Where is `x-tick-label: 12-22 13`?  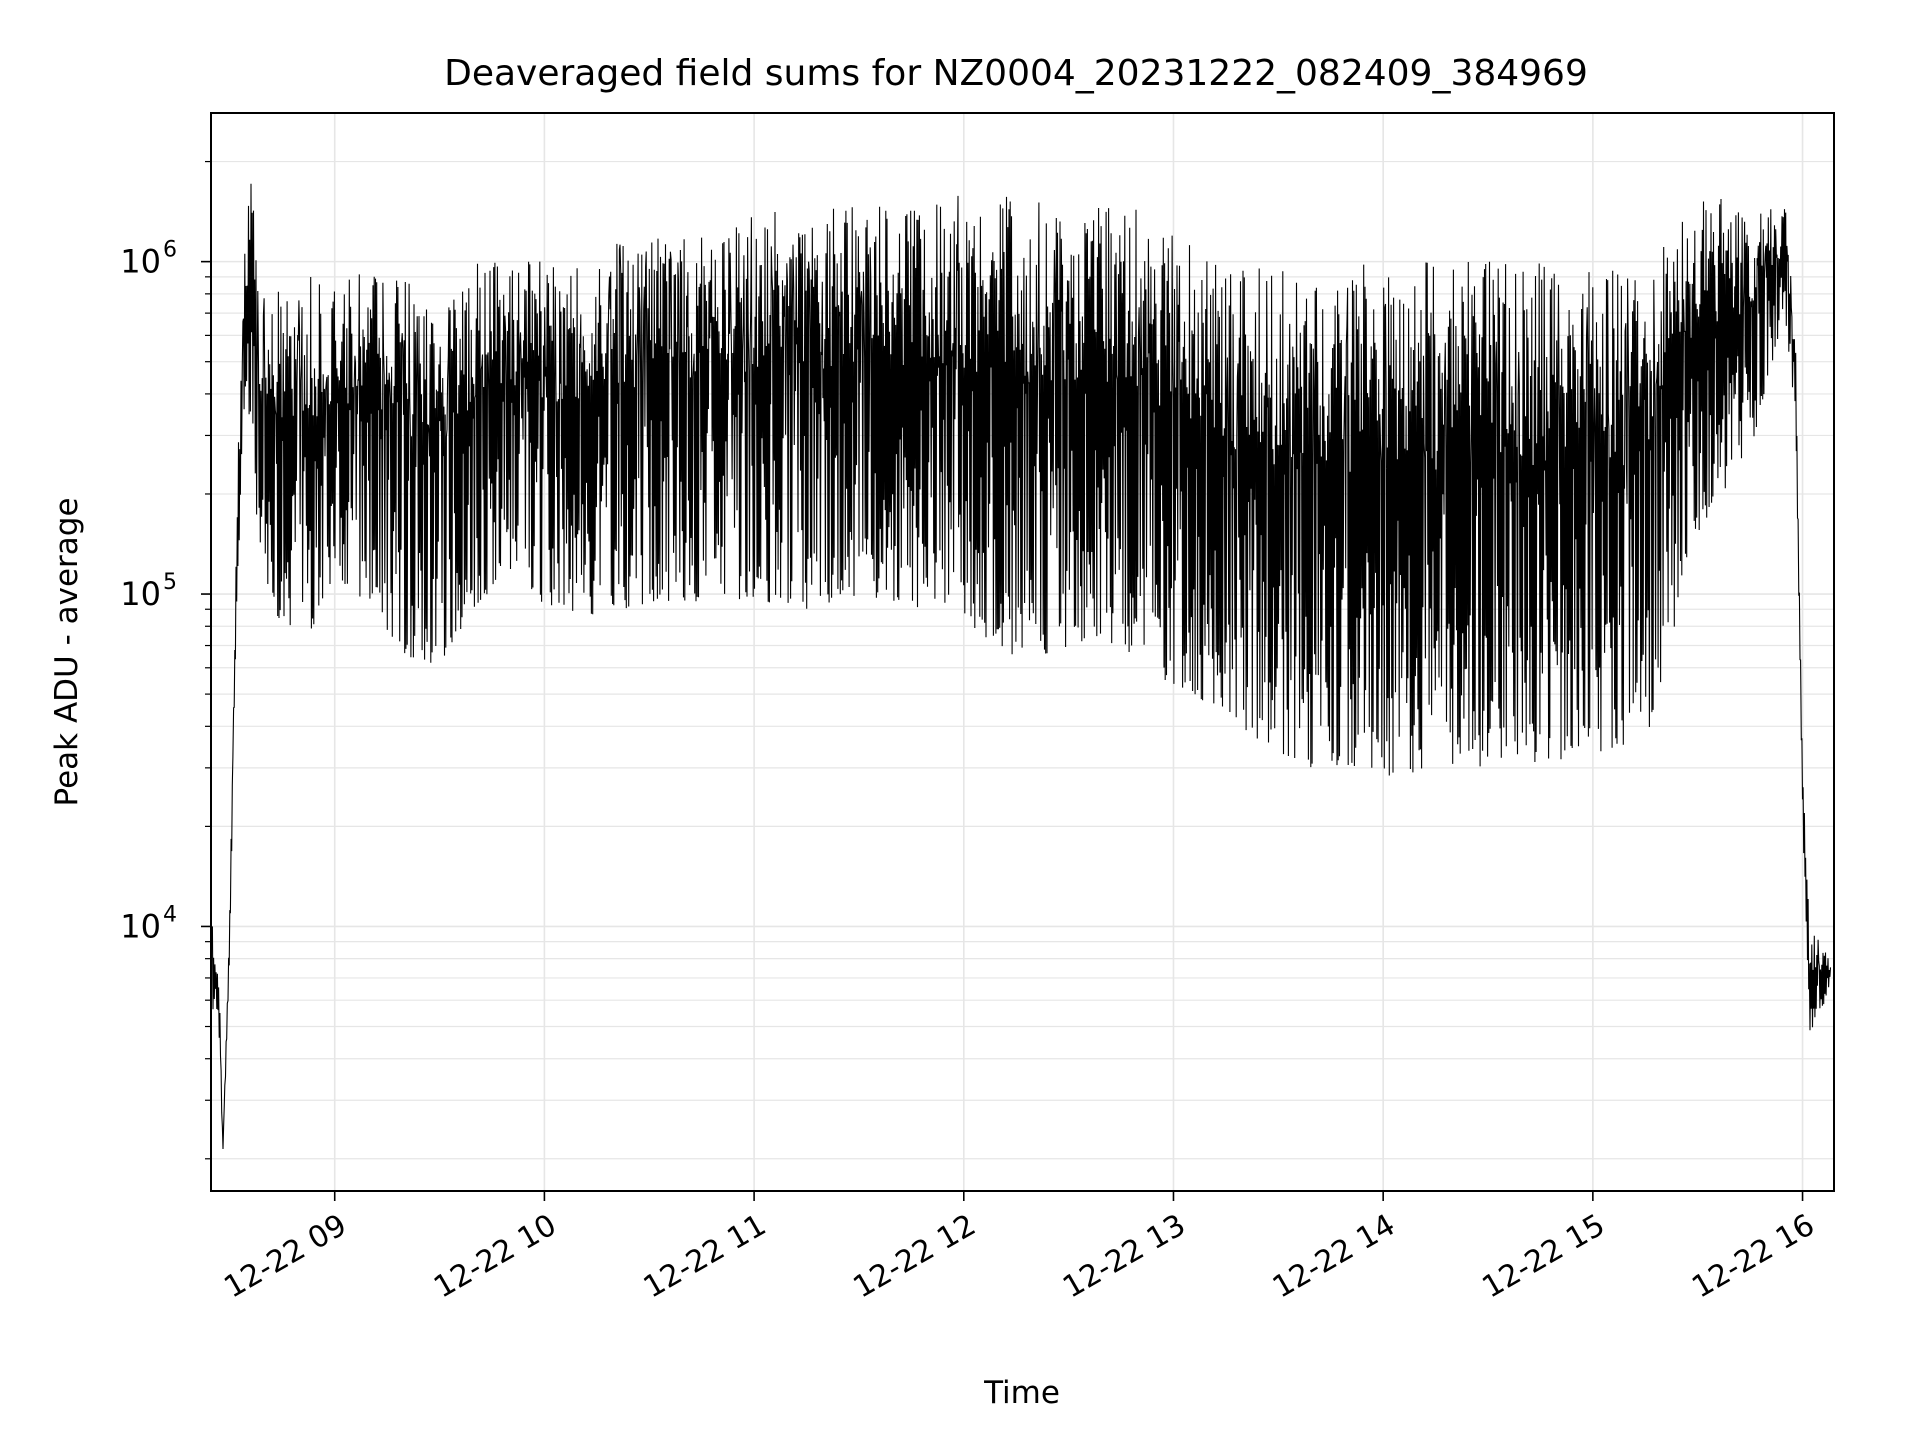
x-tick-label: 12-22 13 is located at coordinates (1124, 1257).